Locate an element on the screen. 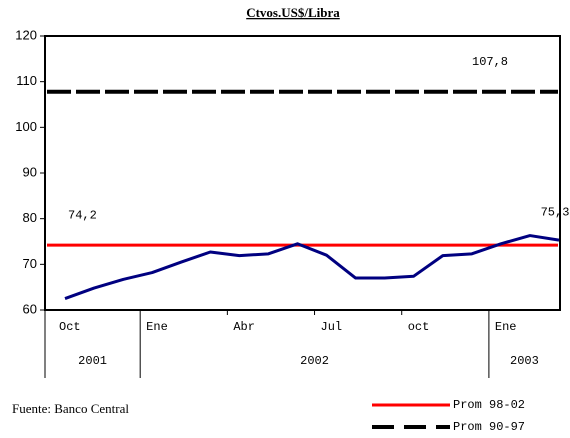  legend-label: Prom 98-02 is located at coordinates (489, 405).